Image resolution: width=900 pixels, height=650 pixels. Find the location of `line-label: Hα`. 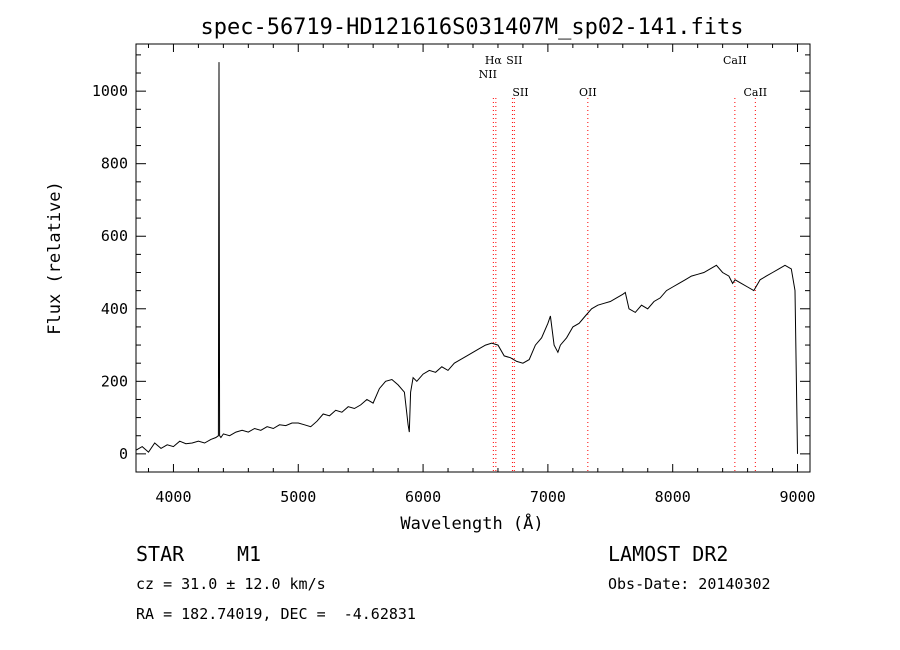

line-label: Hα is located at coordinates (494, 60).